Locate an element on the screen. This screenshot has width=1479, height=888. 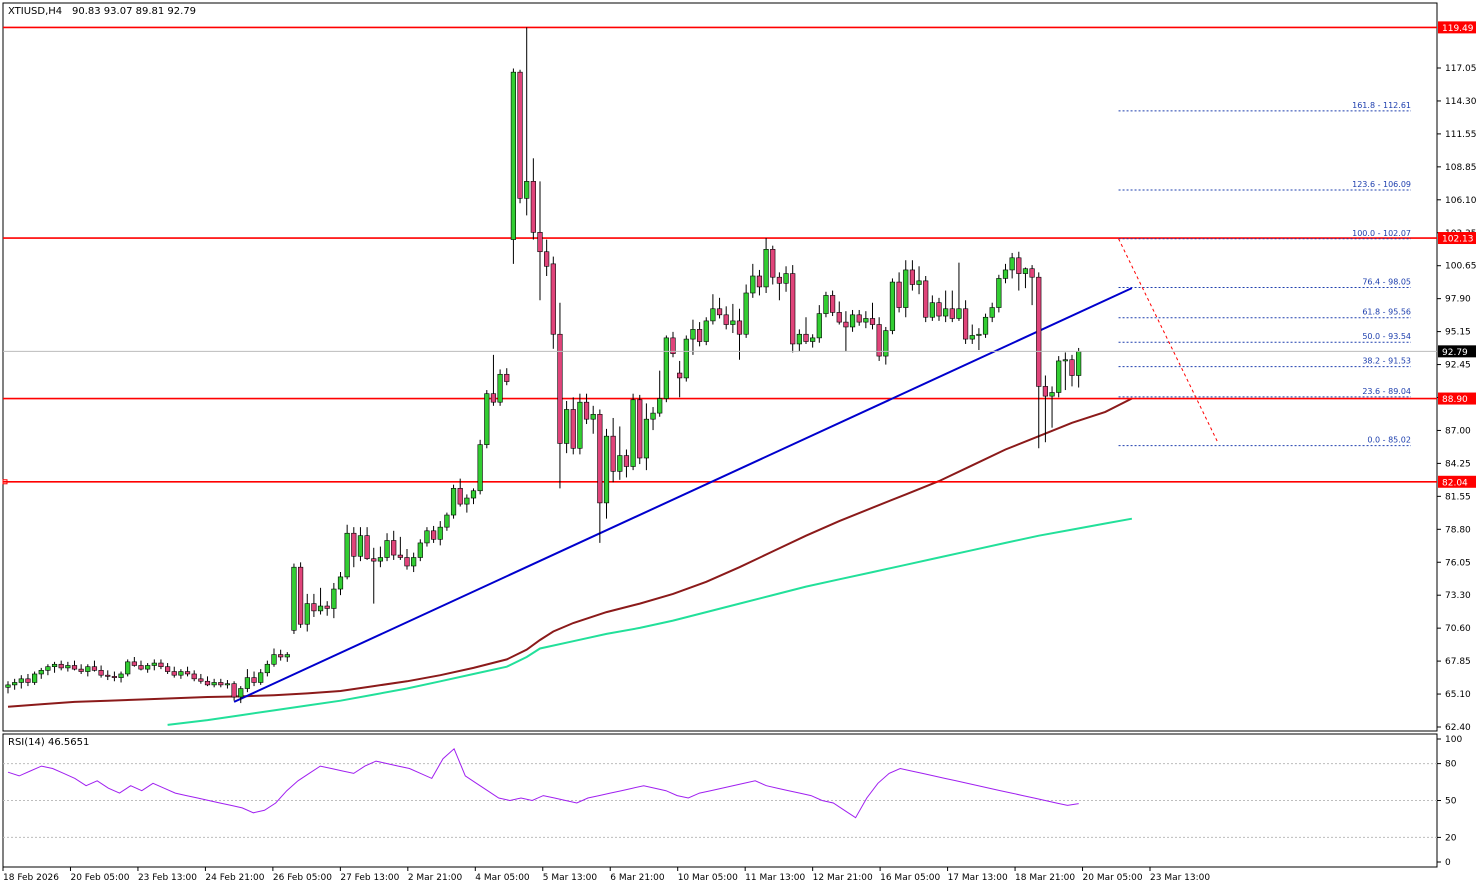
x-tick-label: 4 Mar 05:00 is located at coordinates (502, 878).